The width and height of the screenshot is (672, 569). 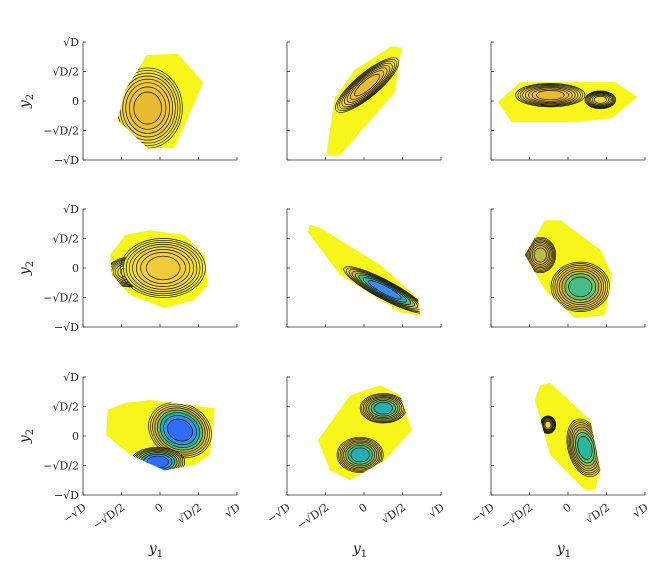 I want to click on panel-r1-c2, so click(x=364, y=101).